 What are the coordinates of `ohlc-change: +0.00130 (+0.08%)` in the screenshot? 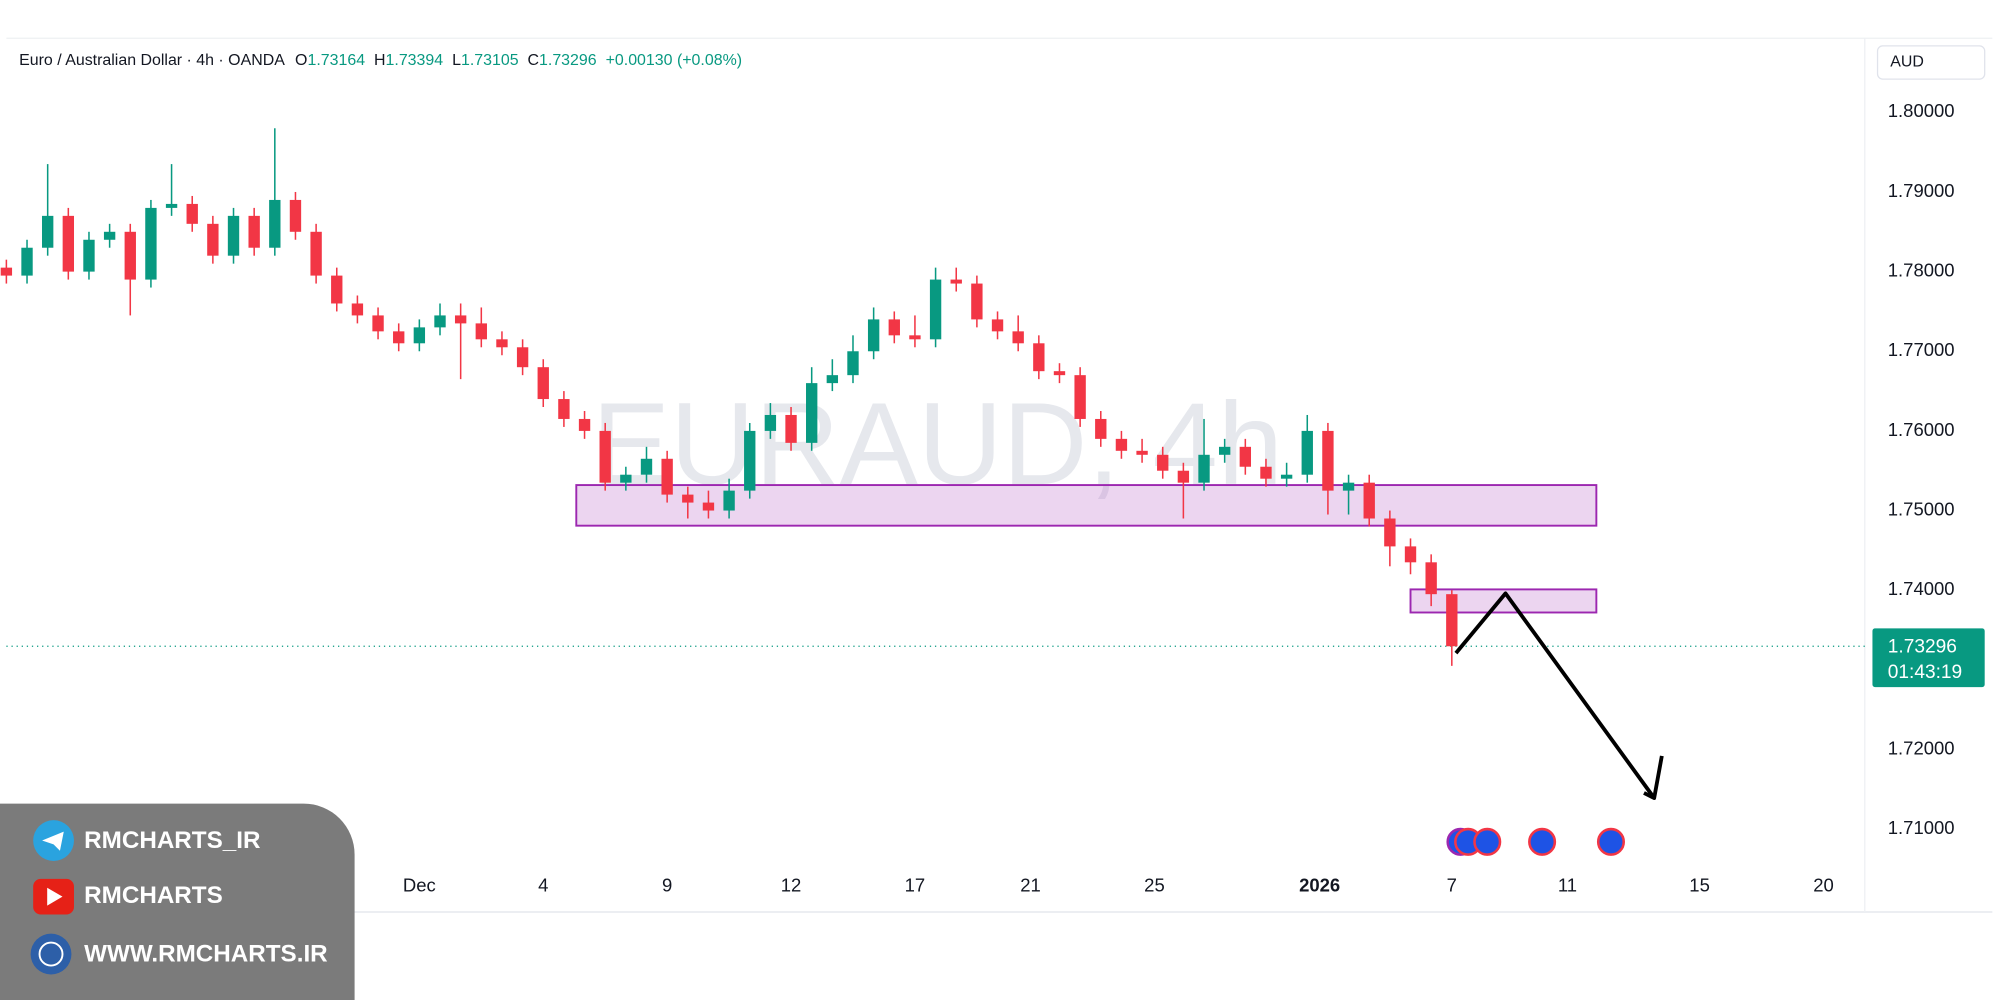 It's located at (674, 60).